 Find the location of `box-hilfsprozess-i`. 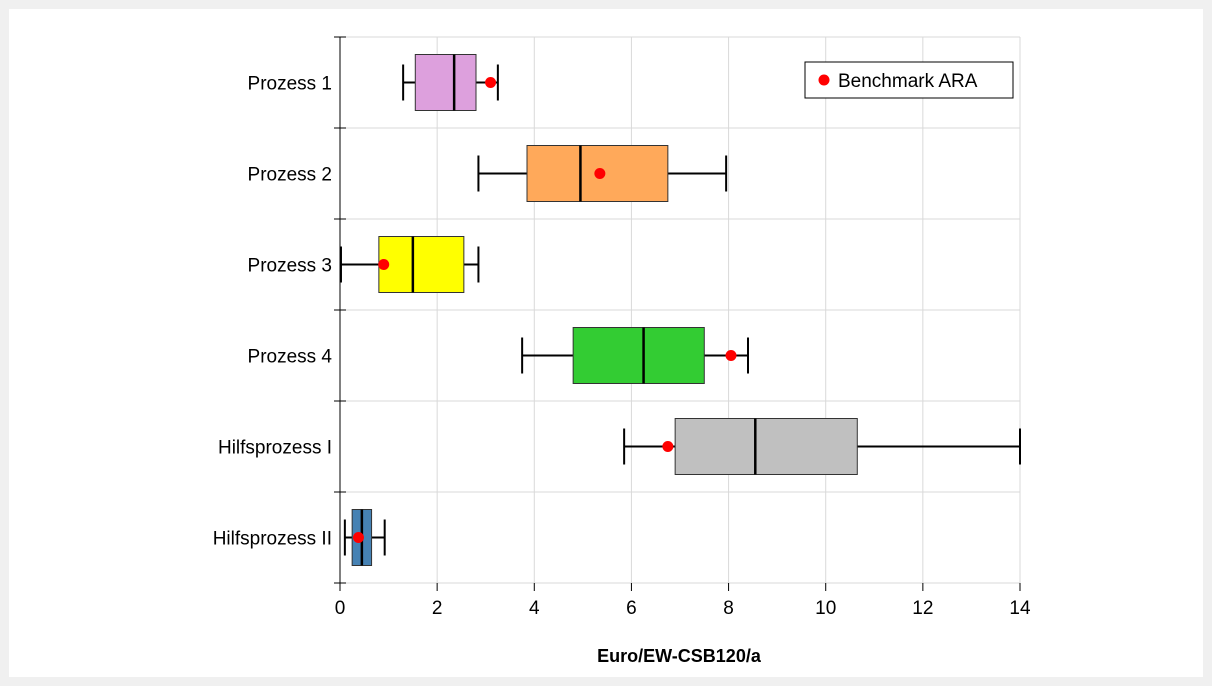

box-hilfsprozess-i is located at coordinates (766, 446).